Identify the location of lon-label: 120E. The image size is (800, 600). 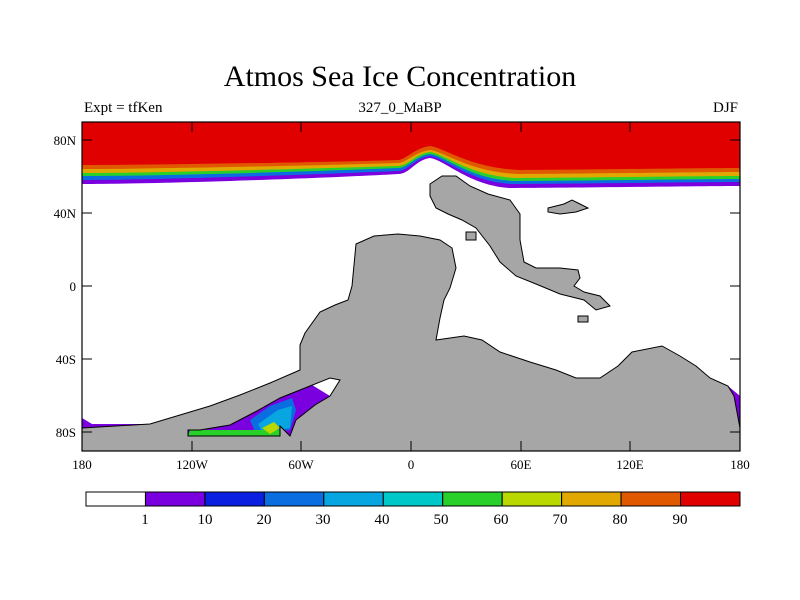
(630, 464).